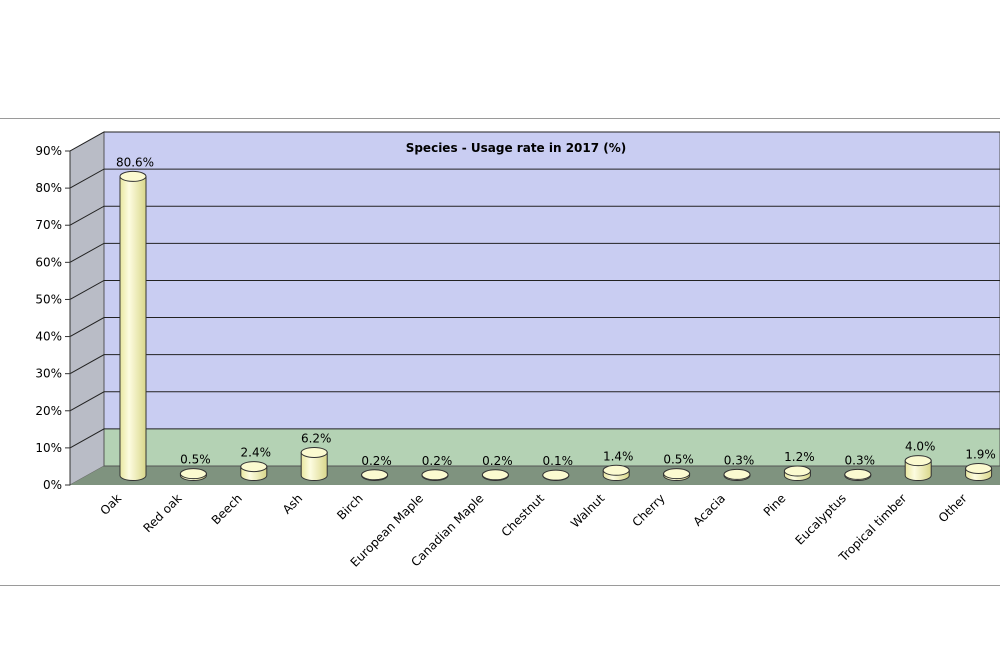 Image resolution: width=1000 pixels, height=668 pixels. I want to click on y-tick-label: 40%, so click(48, 337).